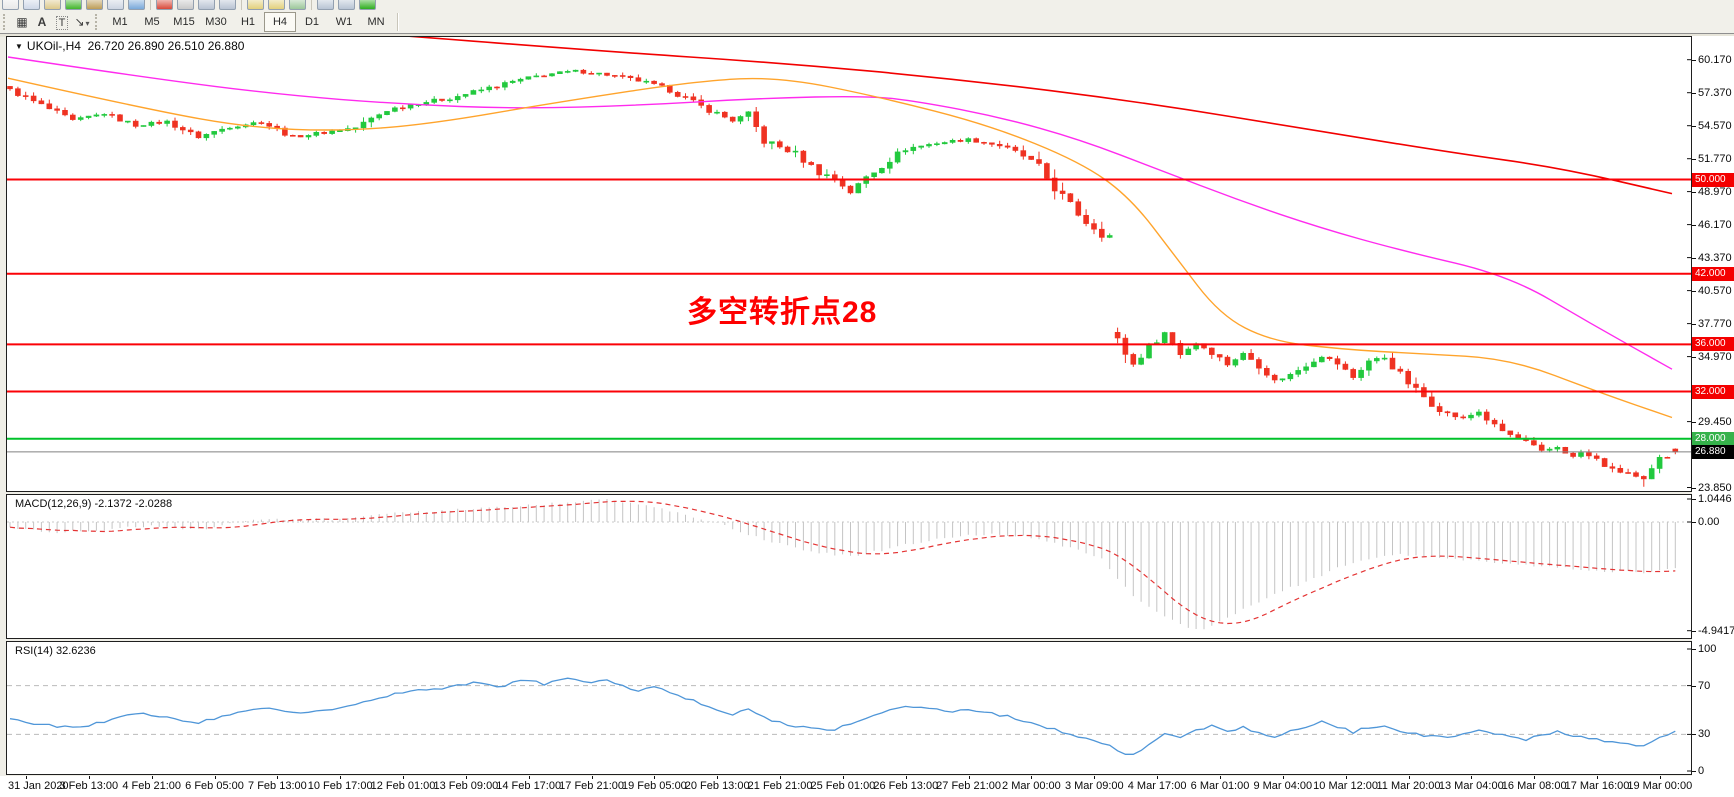 This screenshot has height=797, width=1734. What do you see at coordinates (367, 5) in the screenshot?
I see `add-indicator-icon` at bounding box center [367, 5].